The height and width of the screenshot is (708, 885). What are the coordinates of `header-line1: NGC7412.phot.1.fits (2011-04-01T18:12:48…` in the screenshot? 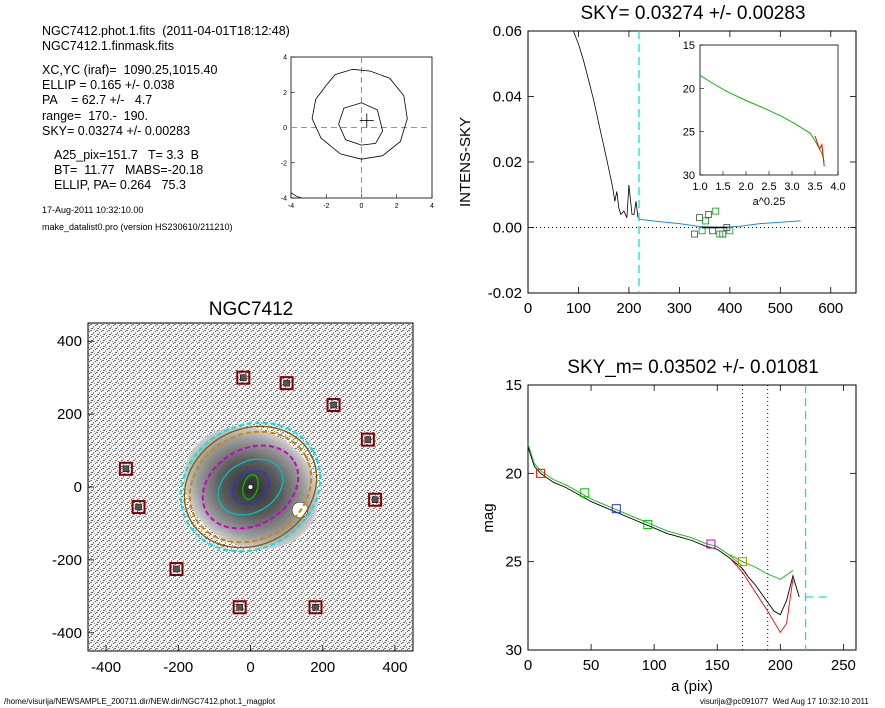 It's located at (166, 31).